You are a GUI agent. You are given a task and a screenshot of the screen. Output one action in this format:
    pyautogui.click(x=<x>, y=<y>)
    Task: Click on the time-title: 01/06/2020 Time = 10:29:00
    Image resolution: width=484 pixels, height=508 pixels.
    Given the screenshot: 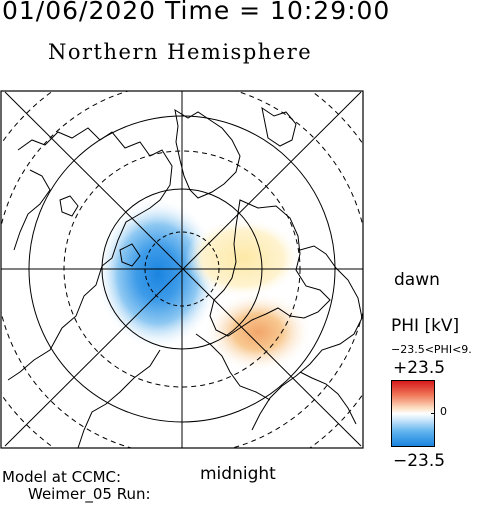 What is the action you would take?
    pyautogui.click(x=196, y=12)
    